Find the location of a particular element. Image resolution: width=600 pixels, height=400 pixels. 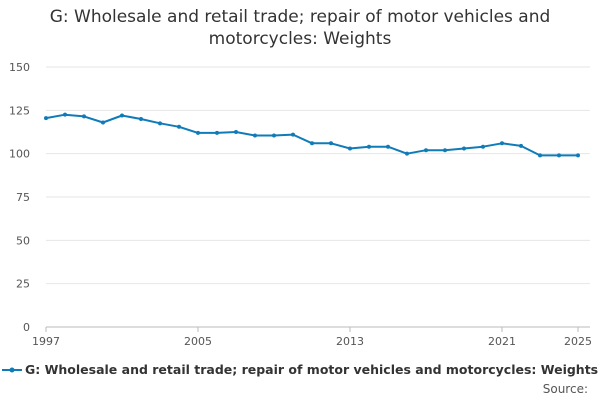

y-tick-label: 0 is located at coordinates (26, 327).